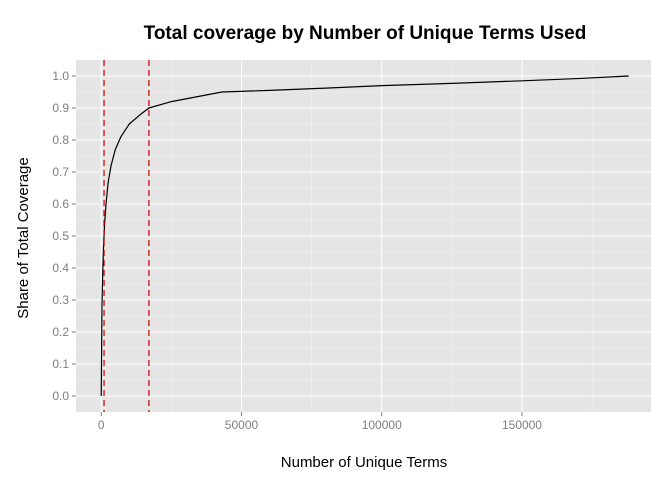 The image size is (672, 480). I want to click on y-tick-label: 0.6, so click(60, 204).